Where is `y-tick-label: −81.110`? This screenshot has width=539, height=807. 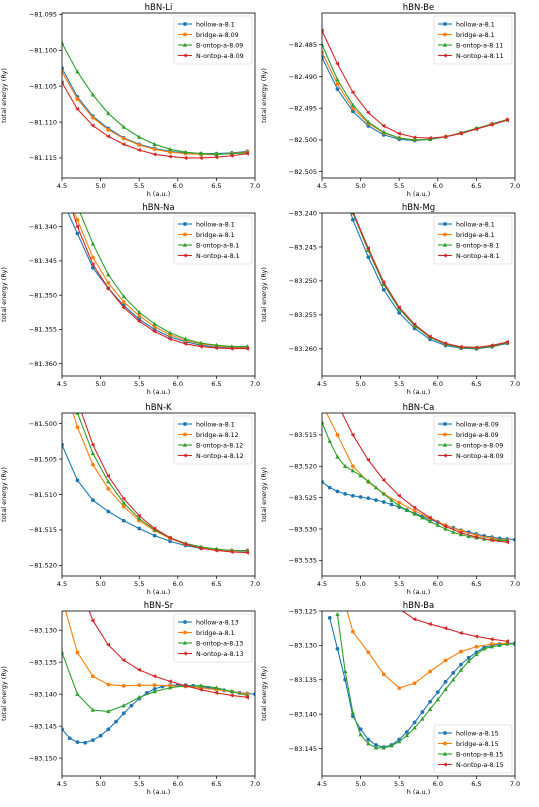
y-tick-label: −81.110 is located at coordinates (43, 122).